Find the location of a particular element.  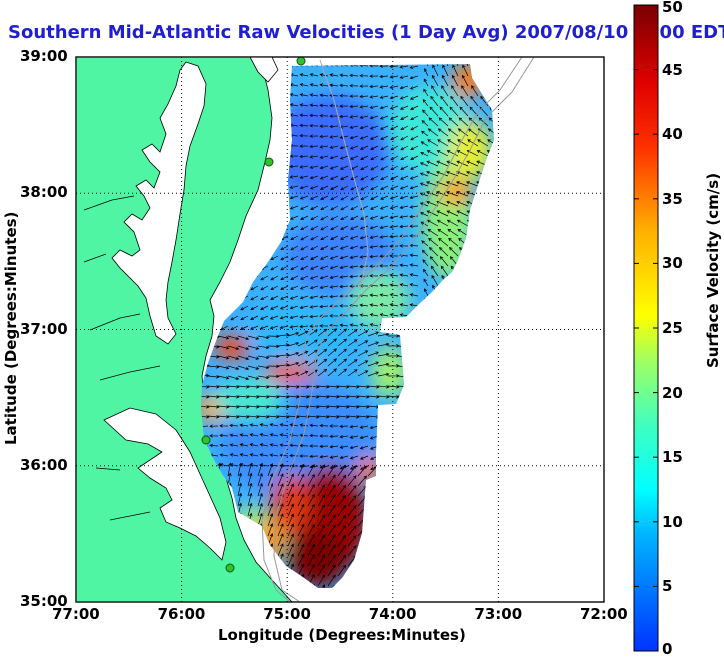

station-marker is located at coordinates (206, 440).